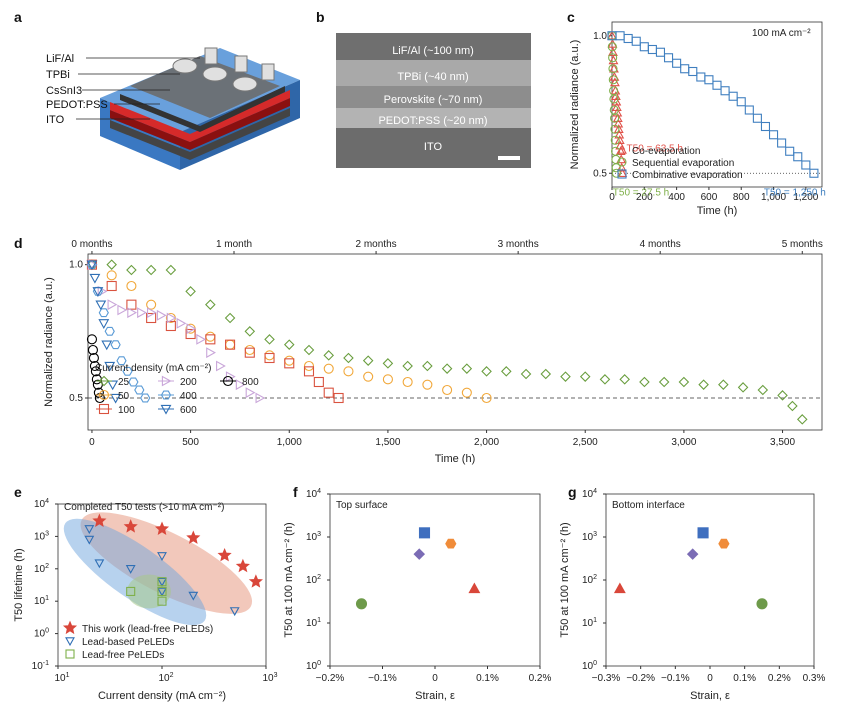 This screenshot has width=854, height=708. Describe the element at coordinates (330, 678) in the screenshot. I see `x-tick-label: −0.2%` at that location.